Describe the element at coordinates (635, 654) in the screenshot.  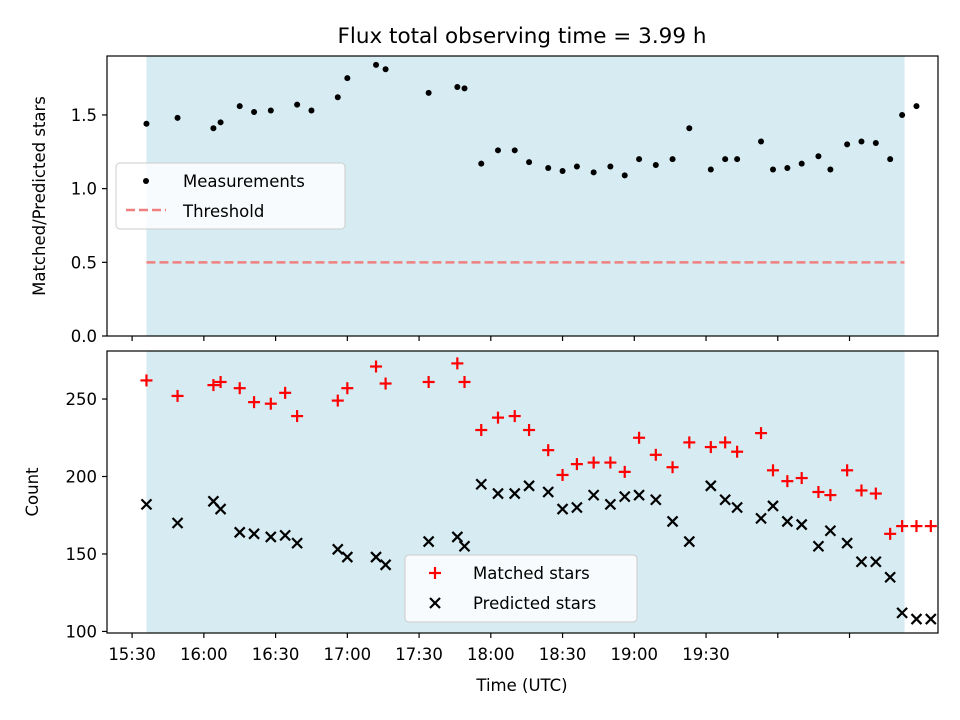
I see `x-tick-label: 19:00` at that location.